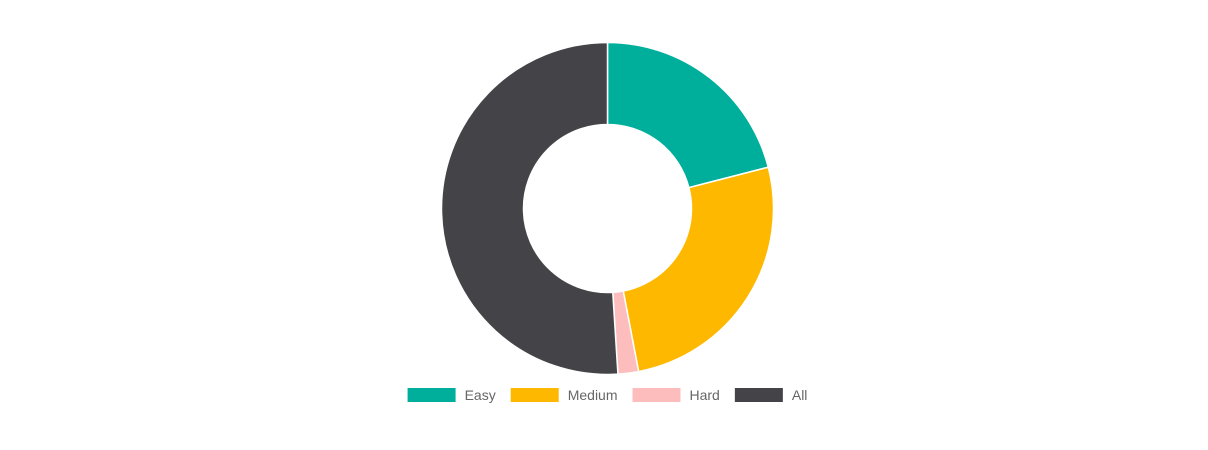 Image resolution: width=1208 pixels, height=450 pixels. I want to click on slice-easy, so click(688, 115).